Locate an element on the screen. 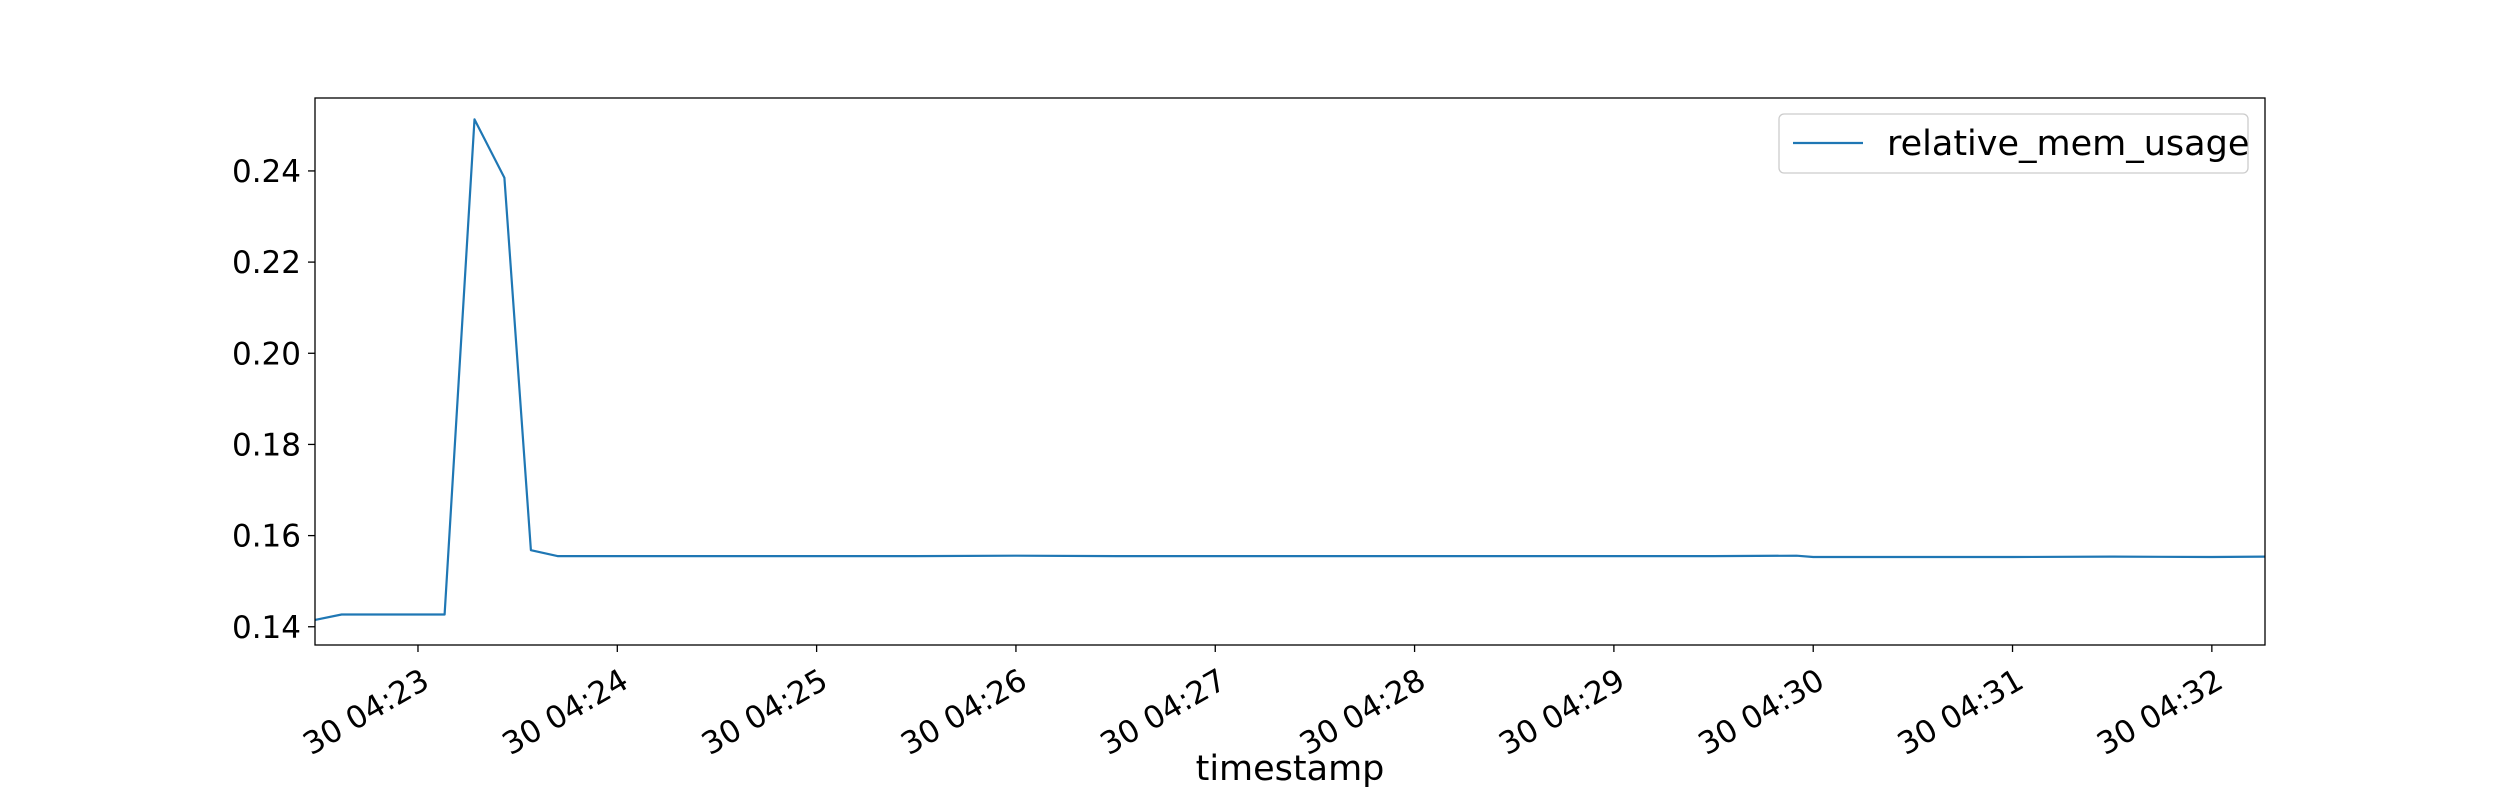  x-tick-label: 30 04:25 is located at coordinates (765, 712).